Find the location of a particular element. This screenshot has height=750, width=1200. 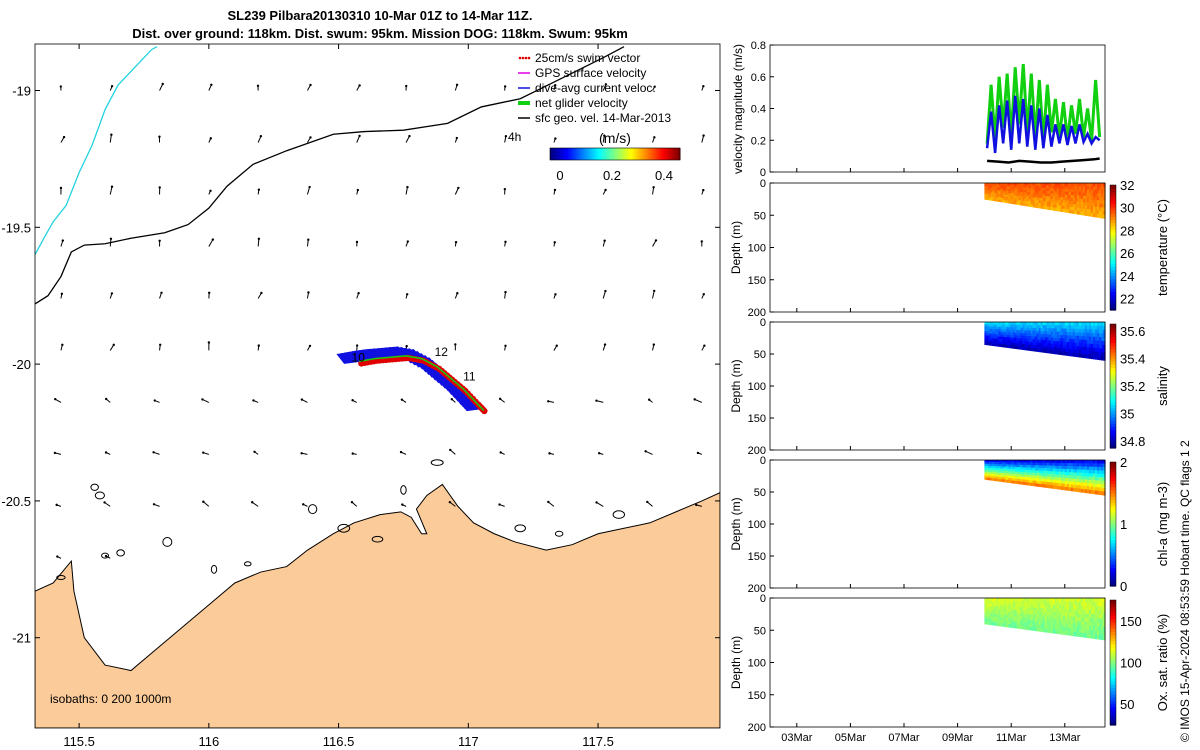

panel-colorbar-tick-label: 28 is located at coordinates (1127, 230).